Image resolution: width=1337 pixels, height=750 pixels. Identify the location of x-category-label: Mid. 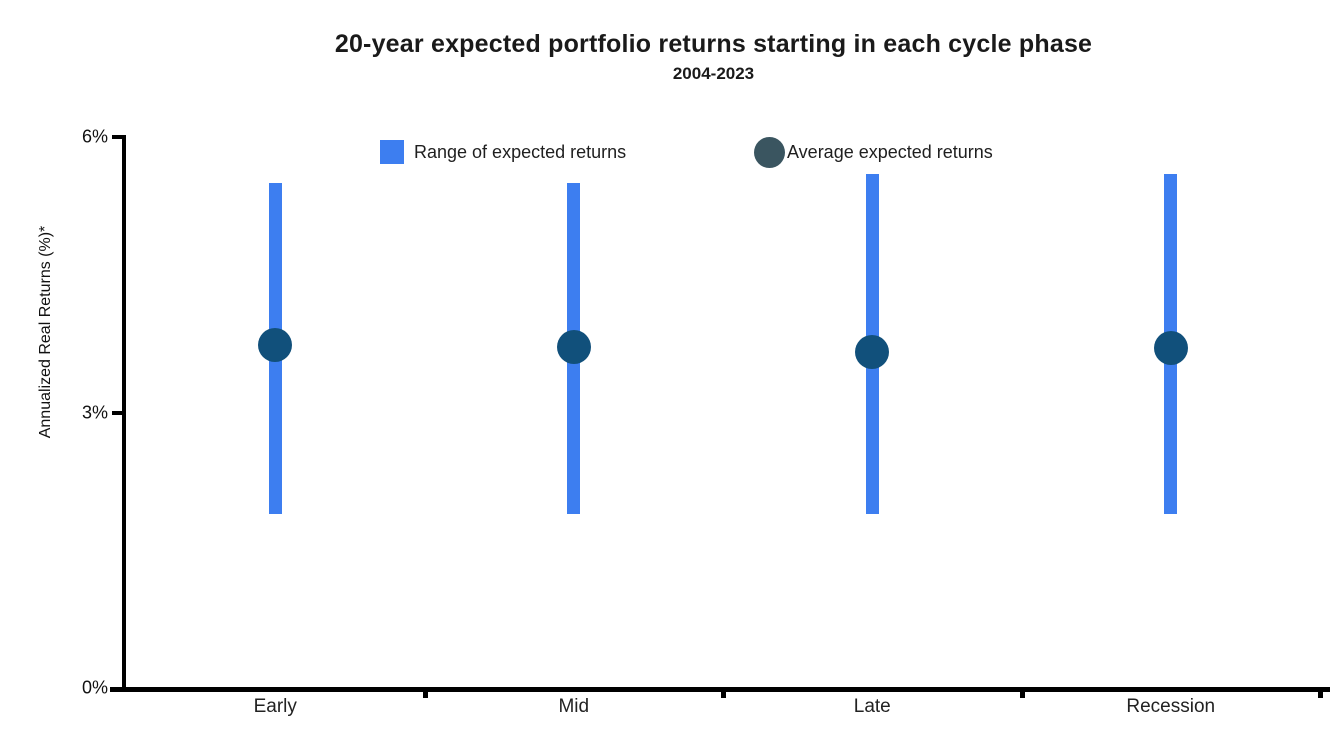
(574, 706).